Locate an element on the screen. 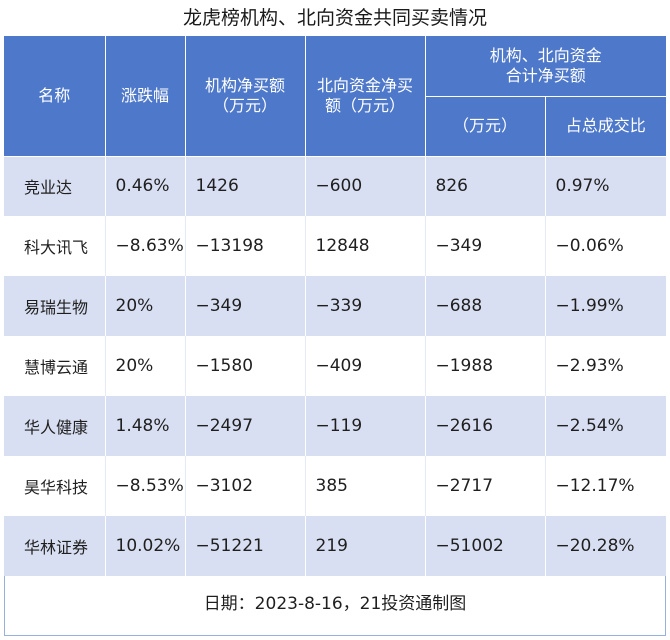  cell-ratio: −20.28% is located at coordinates (606, 546).